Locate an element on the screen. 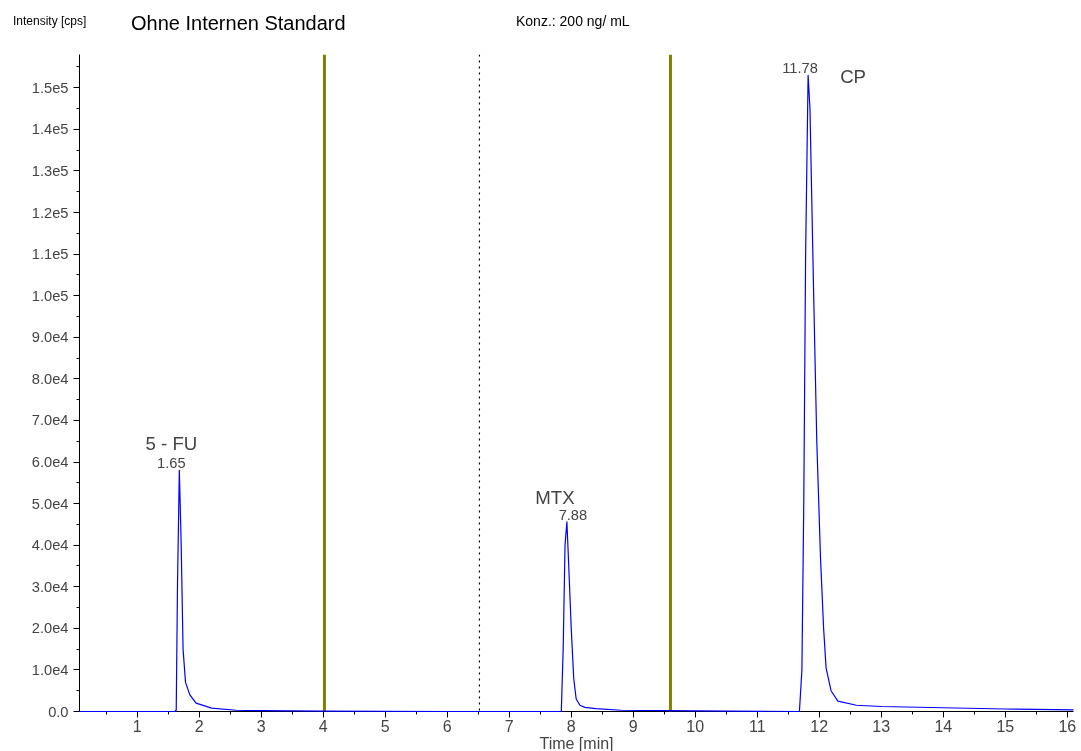 The height and width of the screenshot is (751, 1081). chart-subtitle: Konz.: 200 ng/ mL is located at coordinates (573, 21).